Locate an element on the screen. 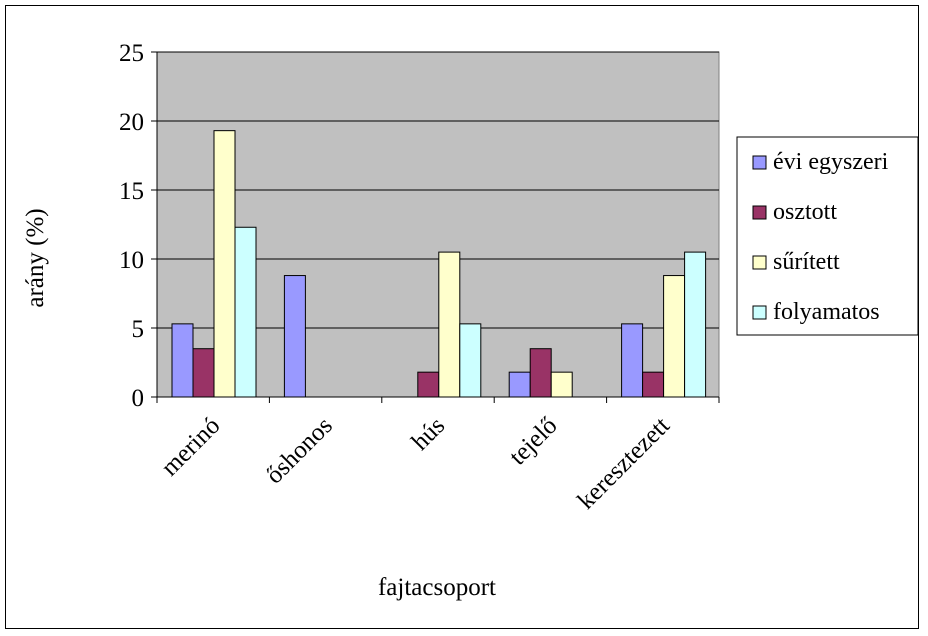 The image size is (928, 636). bar-évi-egyszeri-őshonos is located at coordinates (294, 336).